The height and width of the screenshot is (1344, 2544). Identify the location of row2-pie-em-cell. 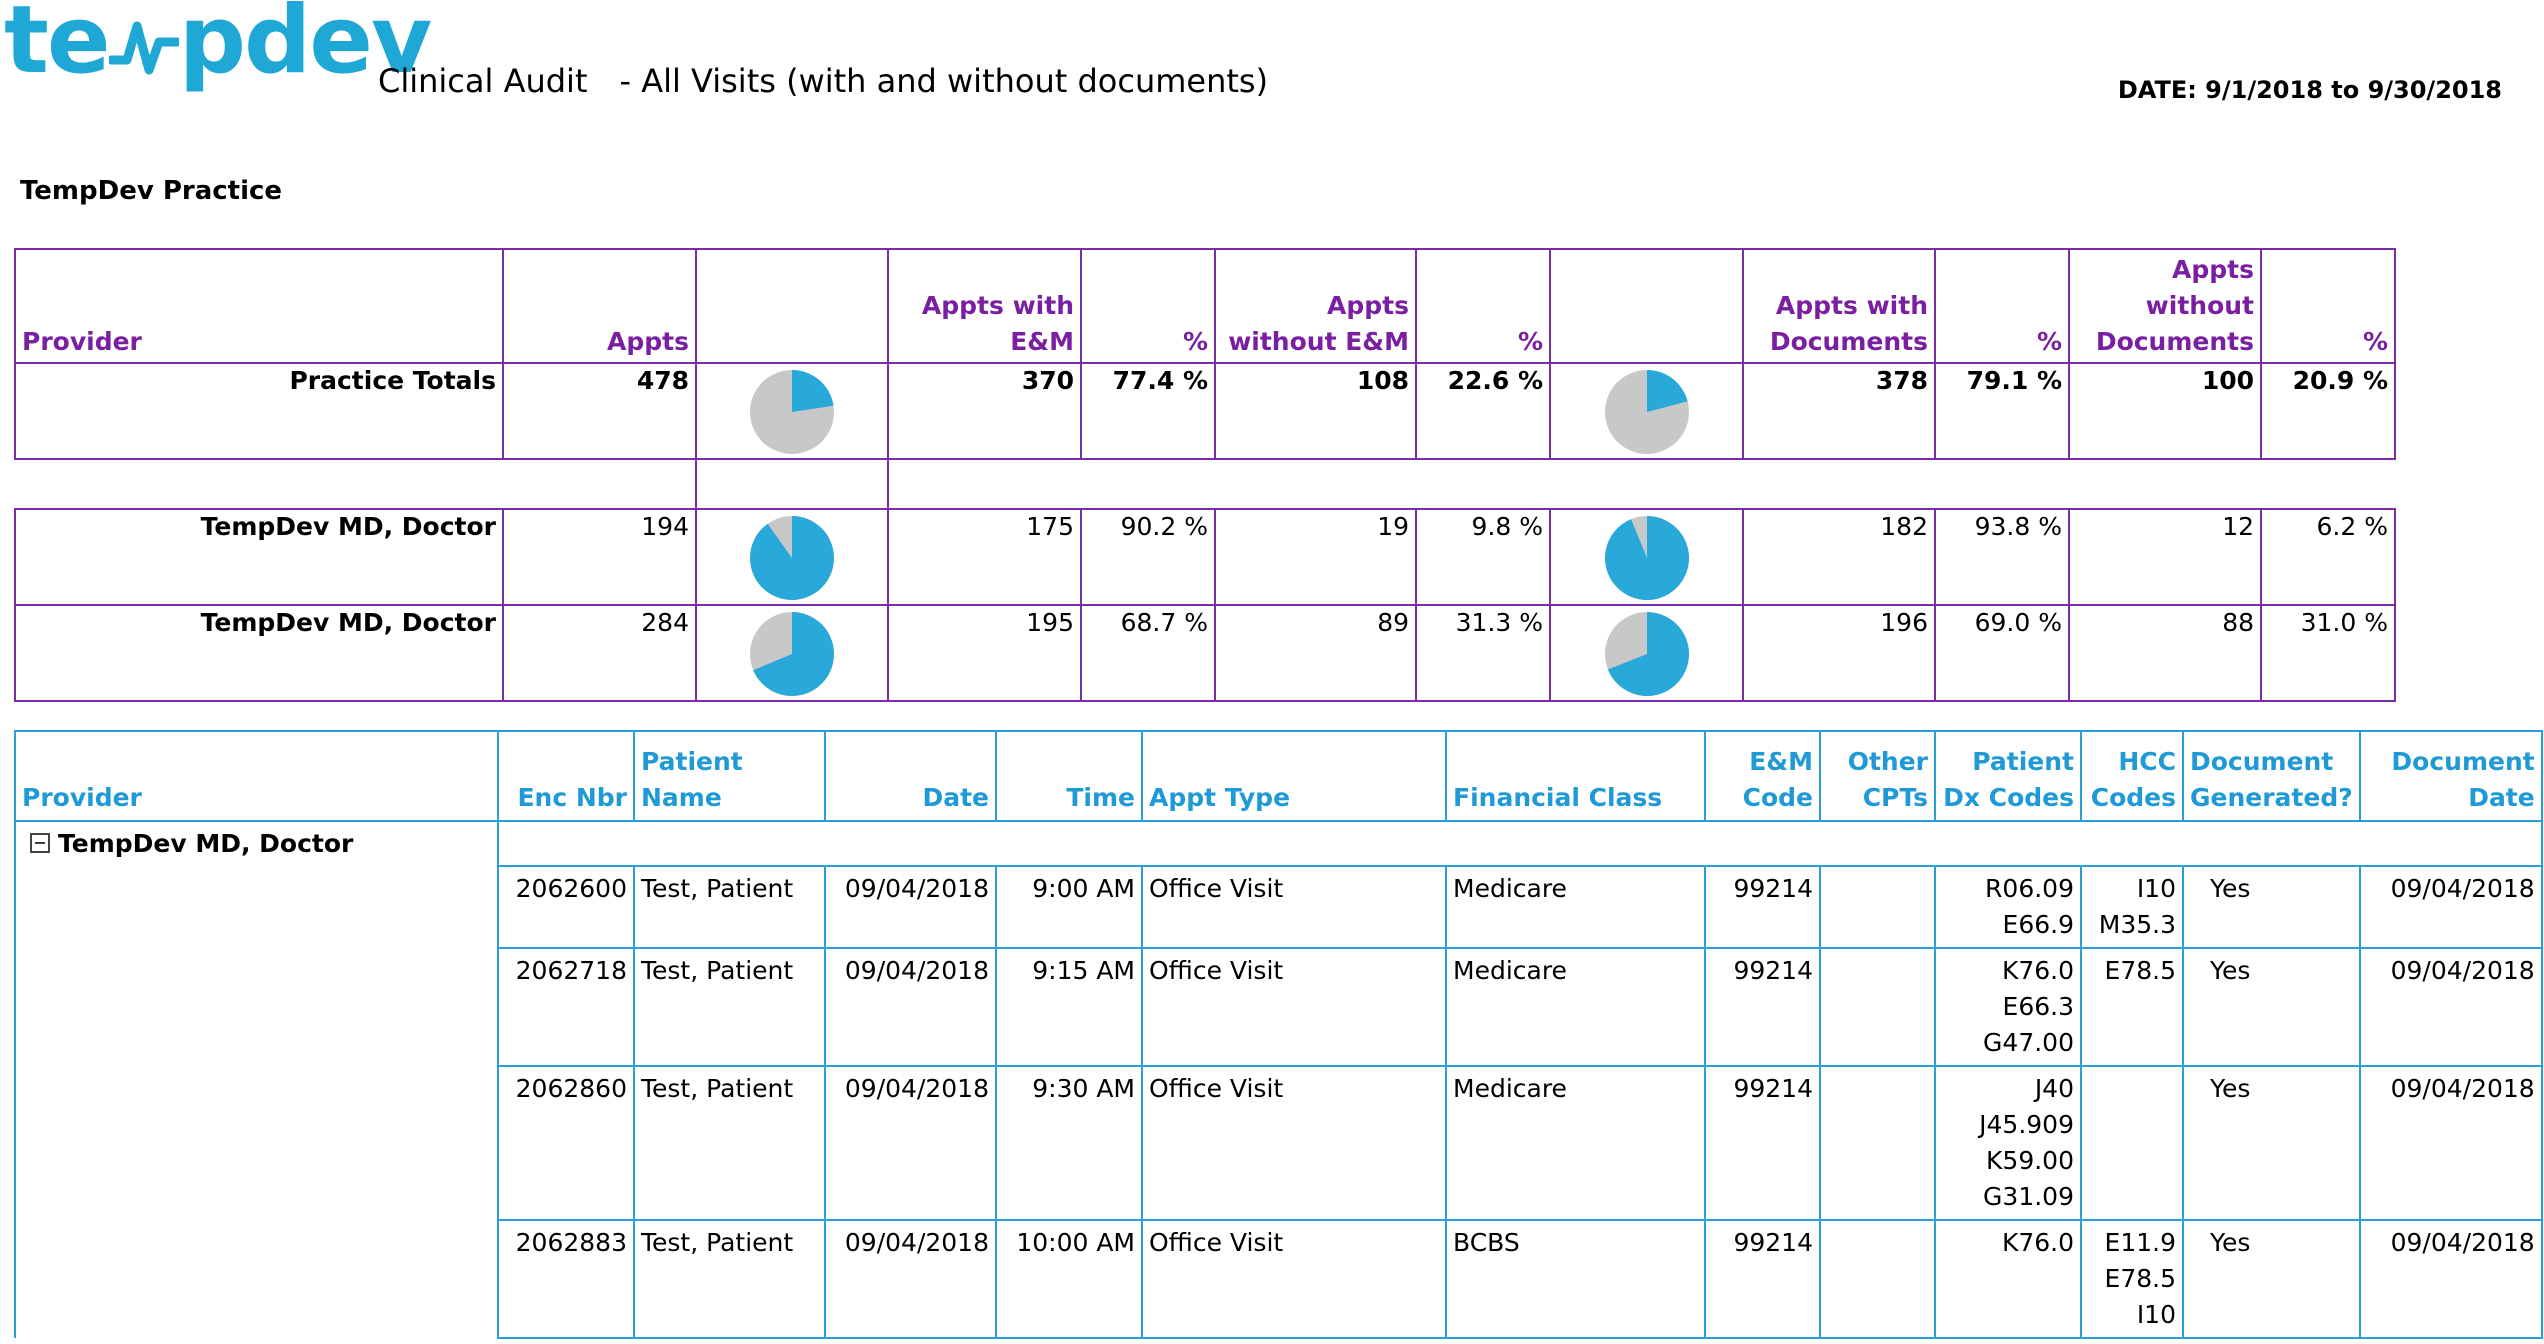
(792, 653).